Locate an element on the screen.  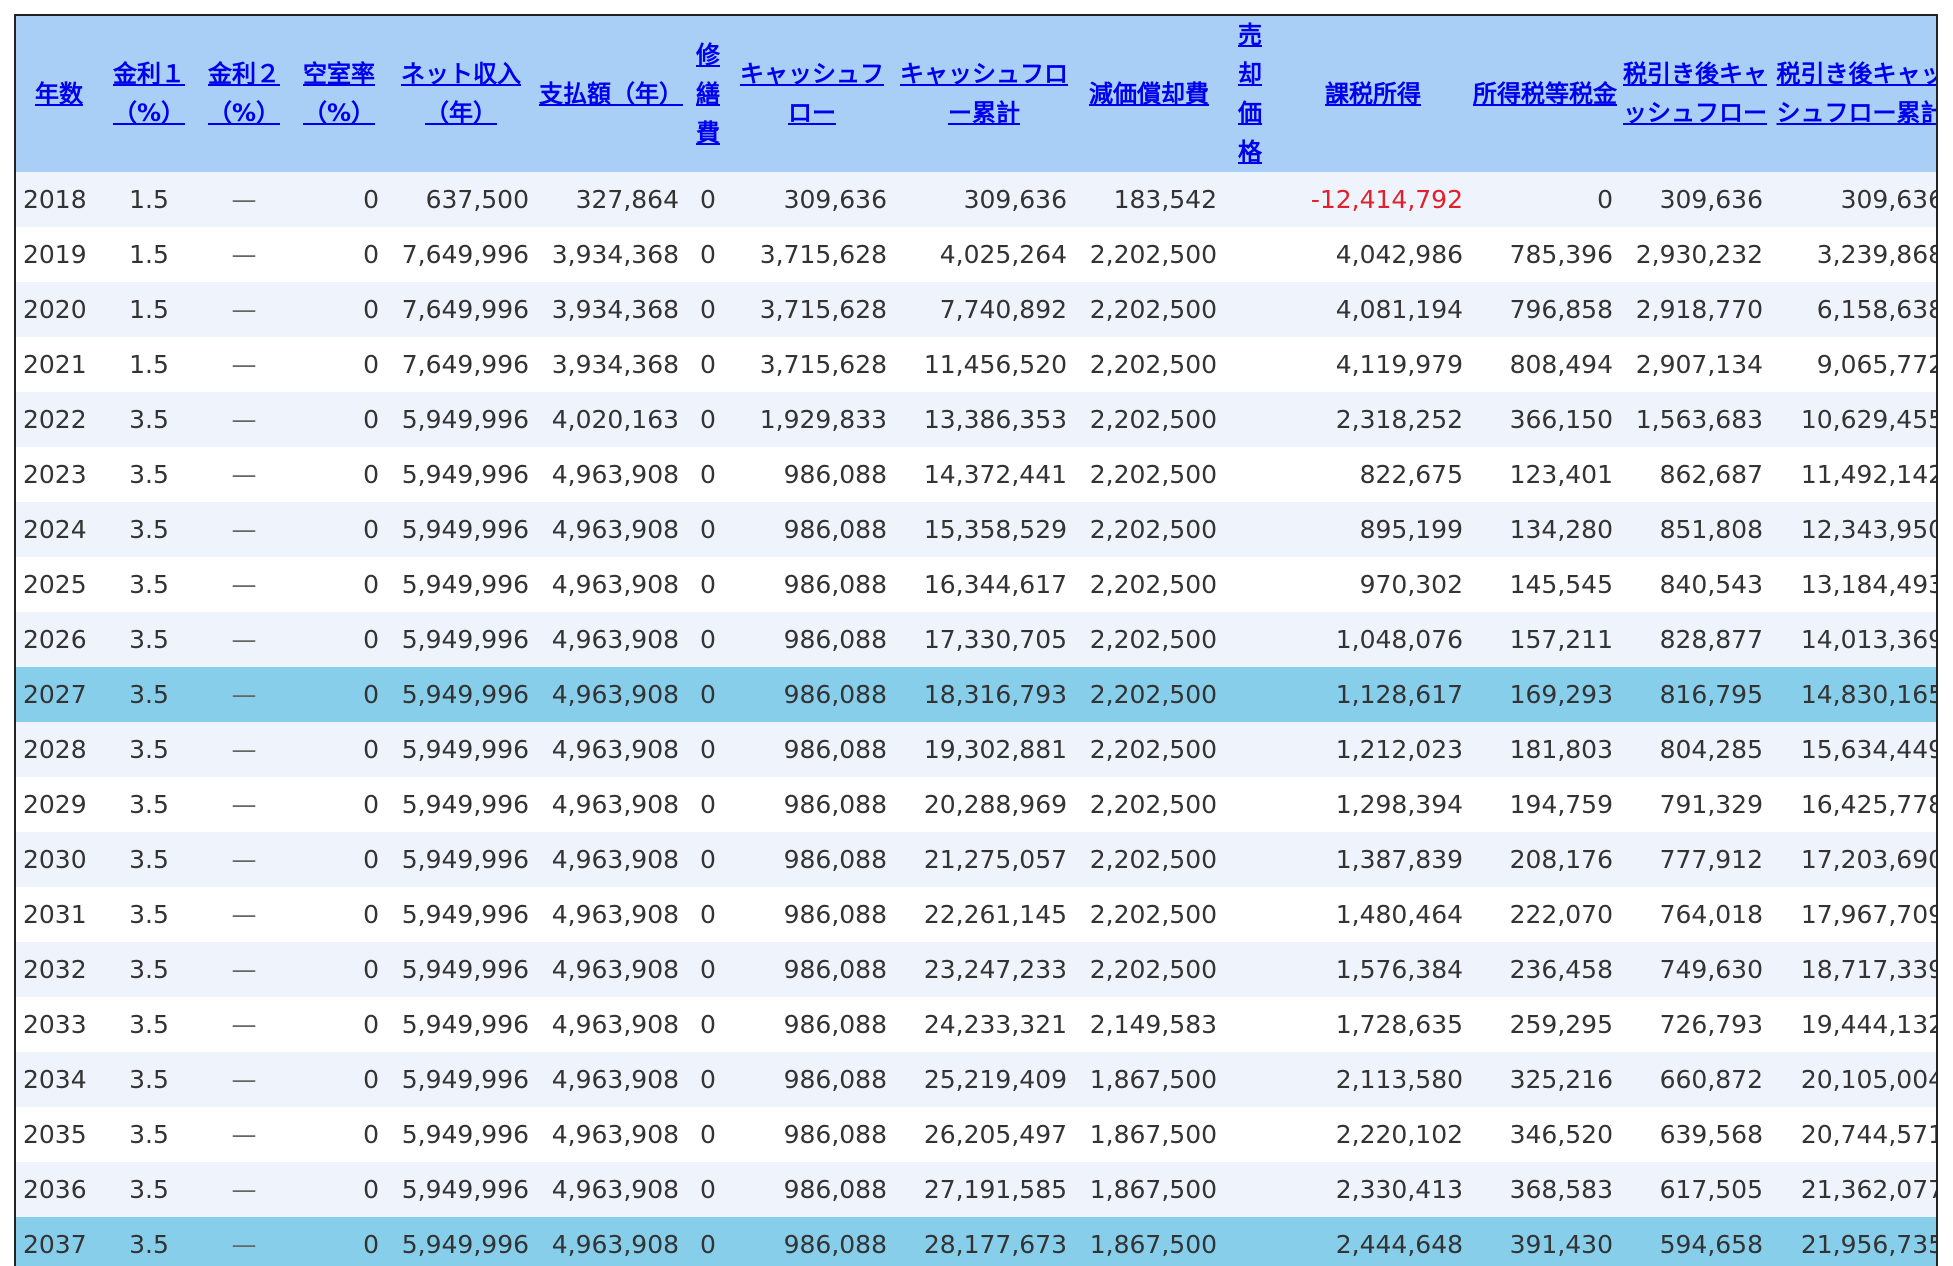
cashflow-cumulative-cell: 14,372,441 is located at coordinates (984, 474).